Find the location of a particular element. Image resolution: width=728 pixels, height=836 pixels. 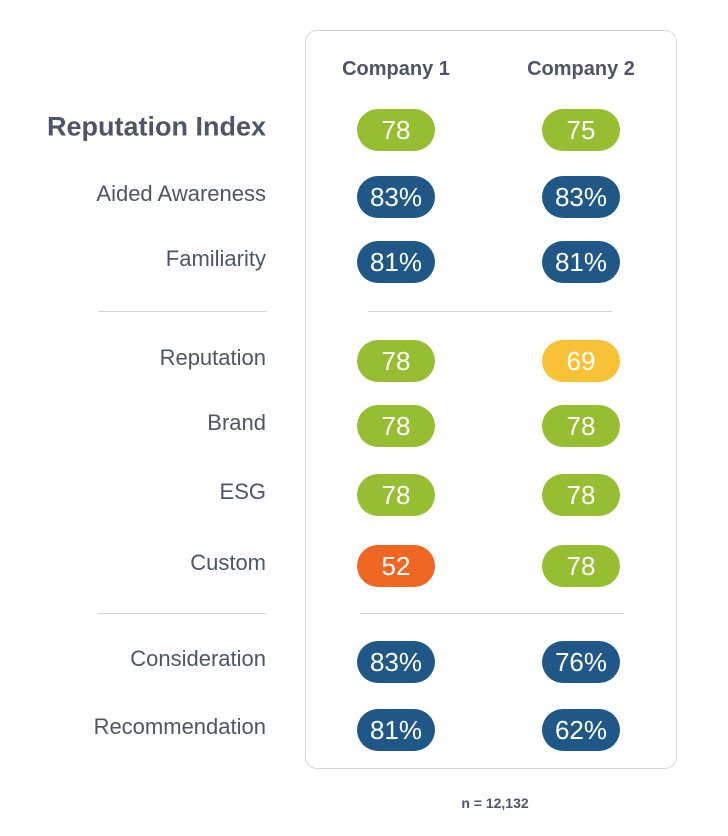

score-pill: 52 is located at coordinates (396, 566).